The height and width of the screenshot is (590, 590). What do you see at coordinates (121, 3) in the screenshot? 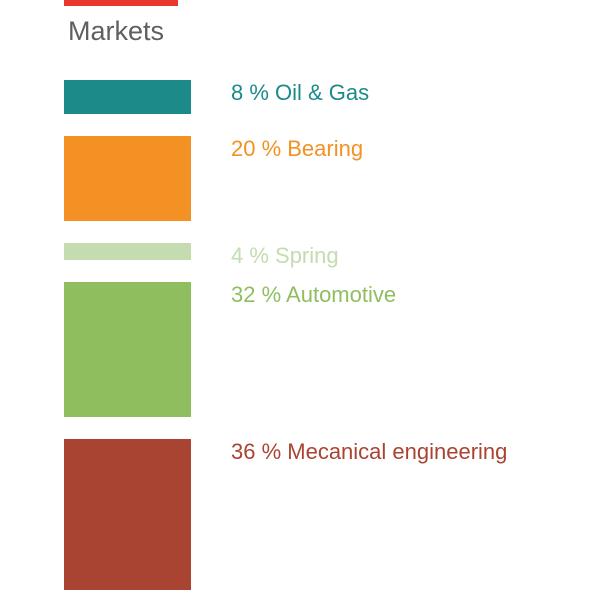
I see `title-accent-bar` at bounding box center [121, 3].